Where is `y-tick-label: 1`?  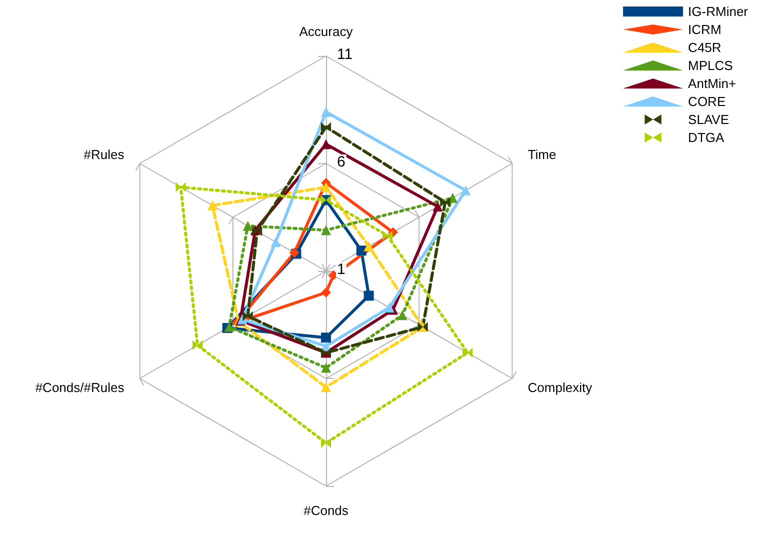 y-tick-label: 1 is located at coordinates (341, 269).